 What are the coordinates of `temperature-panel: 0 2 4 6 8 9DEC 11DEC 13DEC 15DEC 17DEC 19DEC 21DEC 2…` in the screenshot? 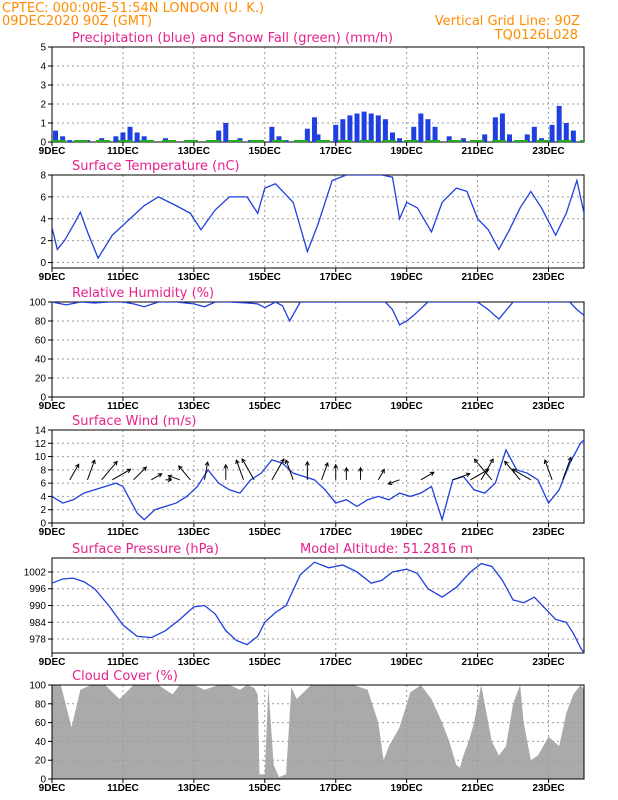 It's located at (312, 221).